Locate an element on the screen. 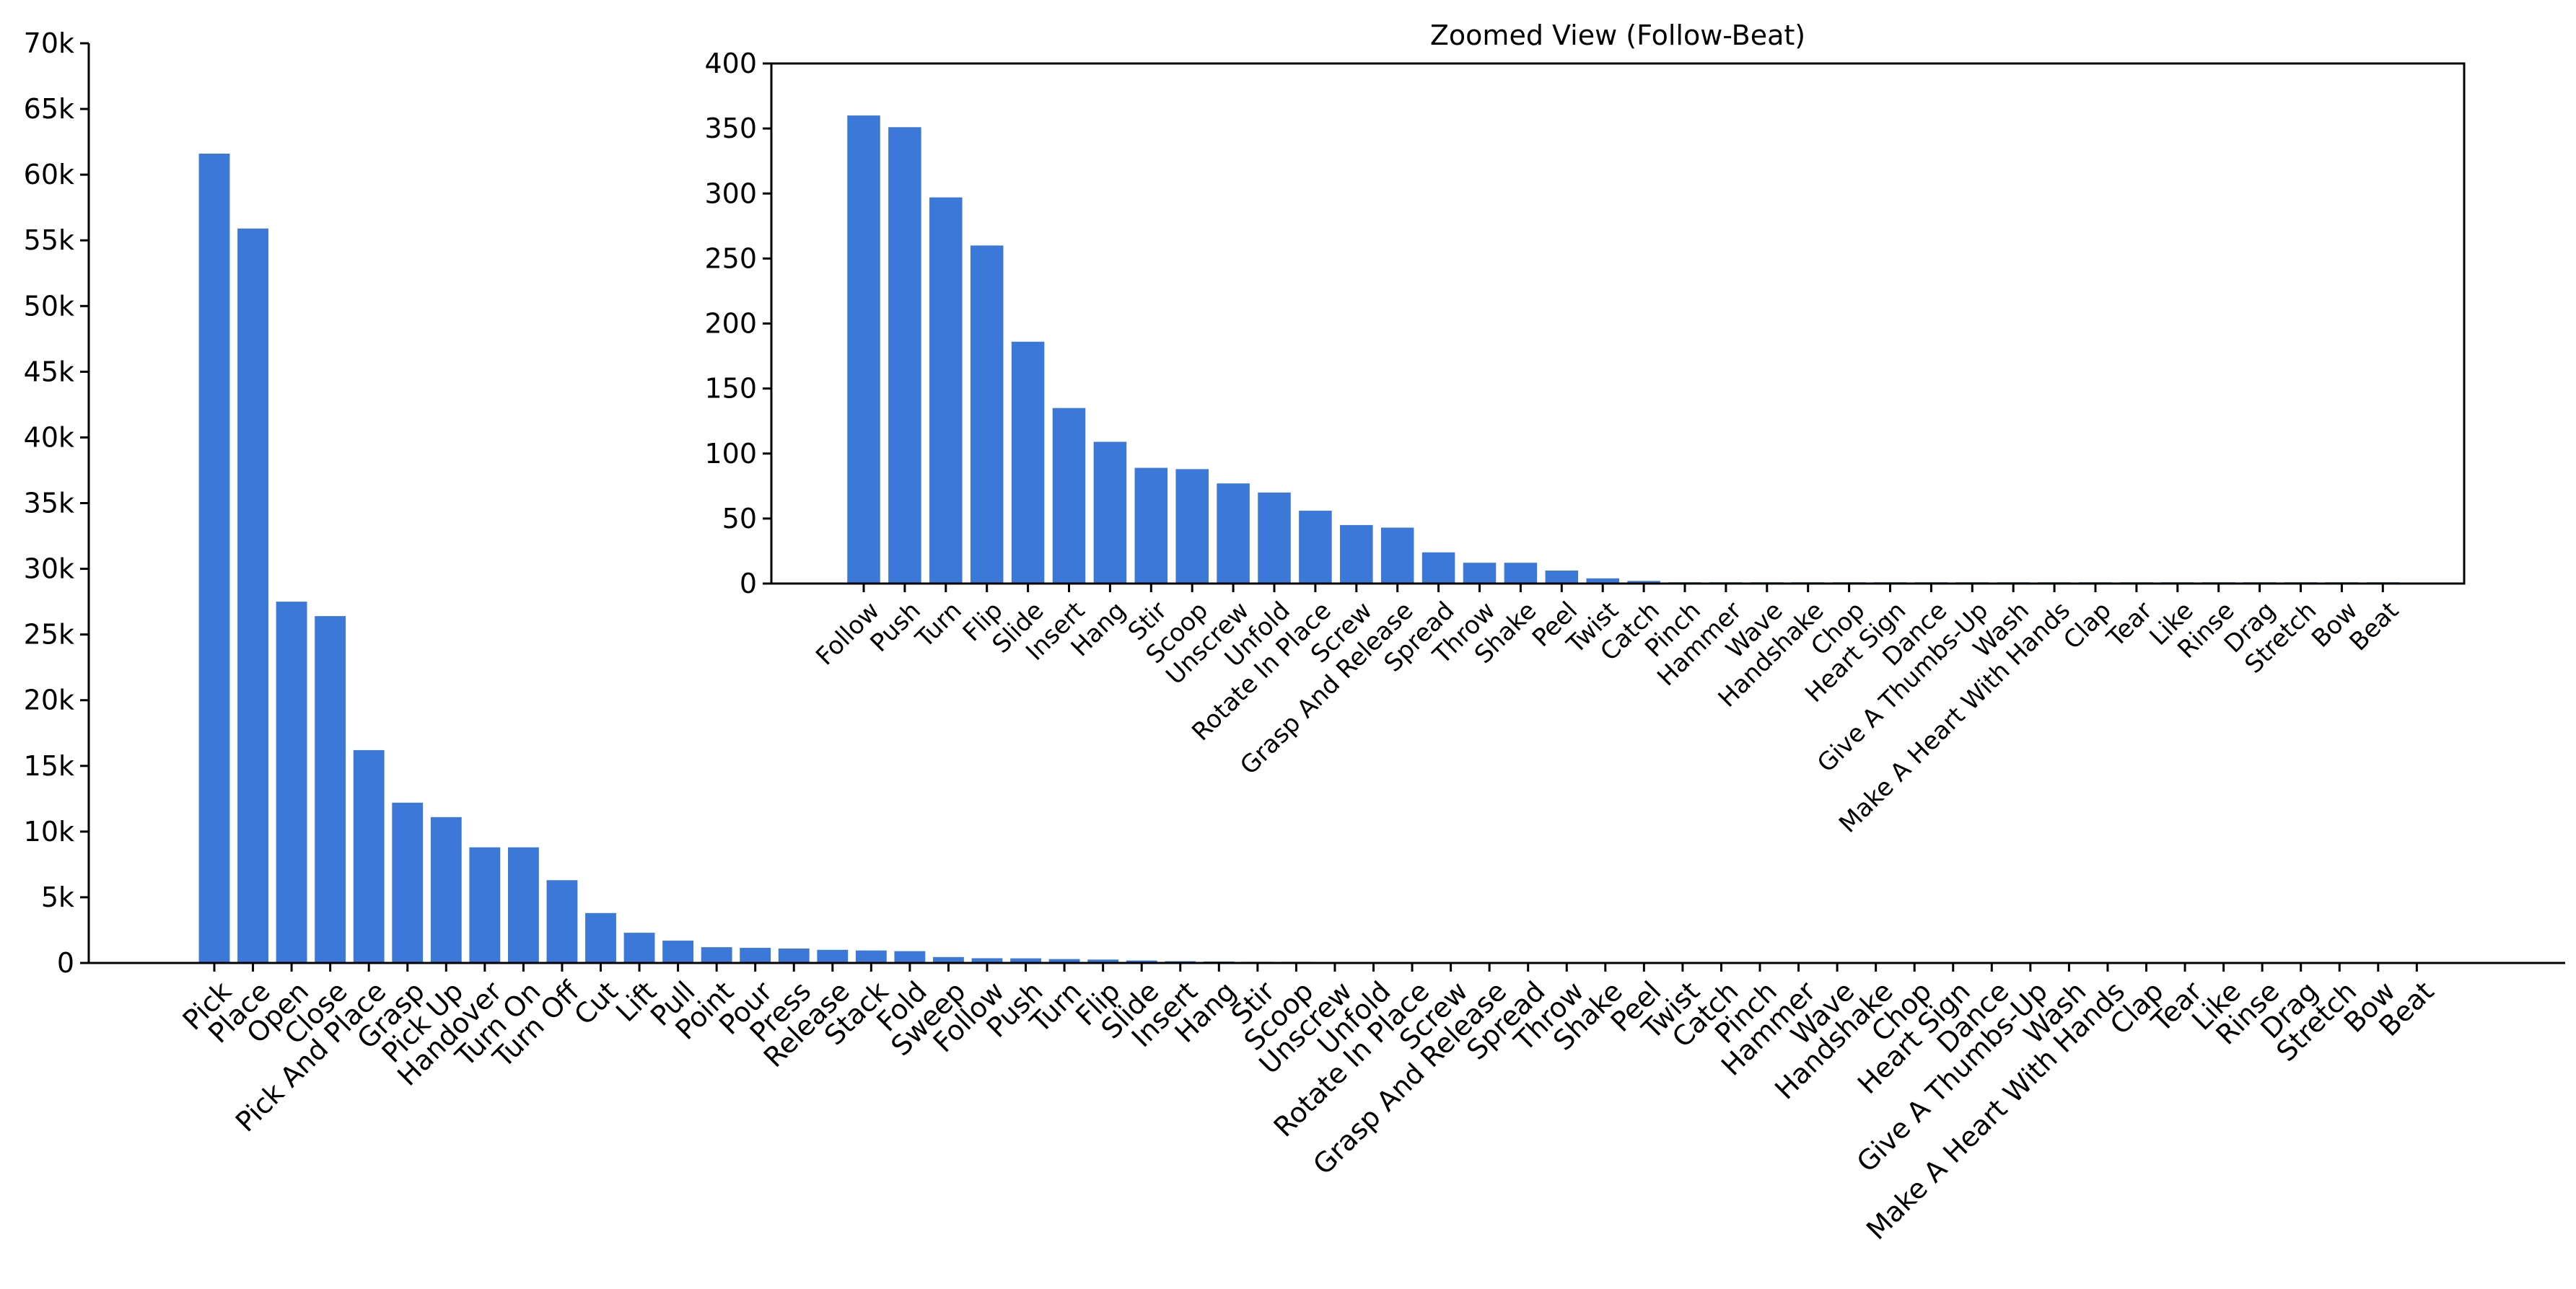  inset-ytick-label-7: 350 is located at coordinates (730, 128).